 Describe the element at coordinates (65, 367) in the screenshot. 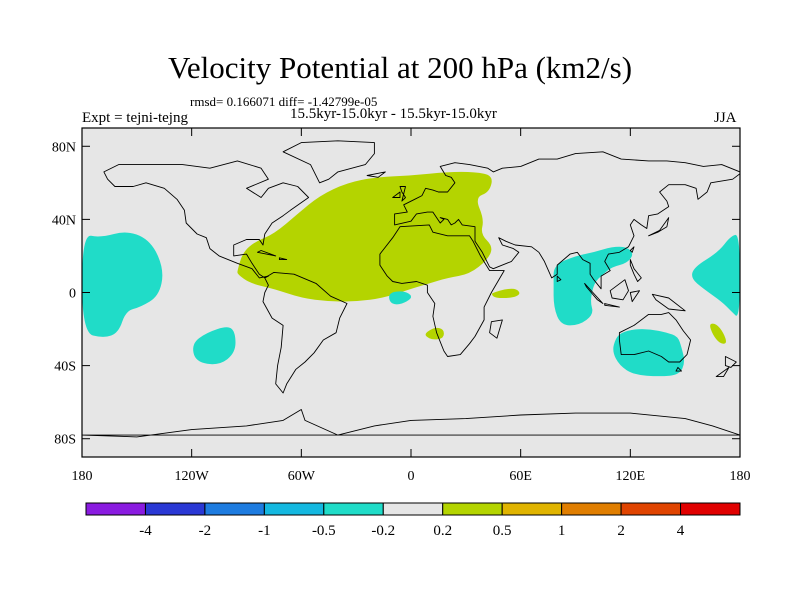

I see `lat-tick-label: 40S` at that location.